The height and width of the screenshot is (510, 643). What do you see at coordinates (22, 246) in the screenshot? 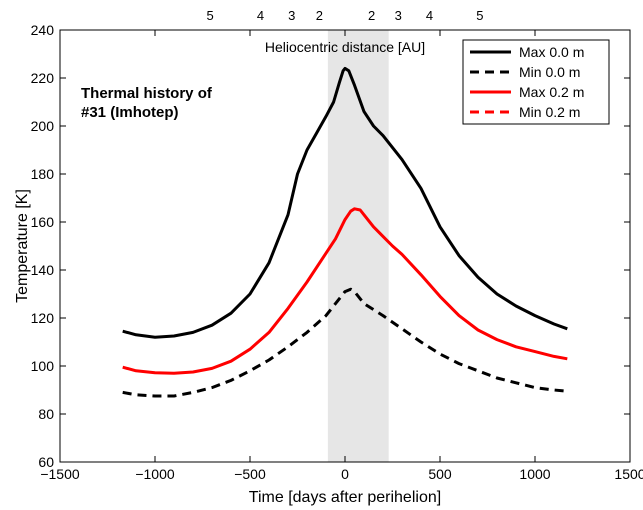
I see `y-axis-label: Temperature [K]` at bounding box center [22, 246].